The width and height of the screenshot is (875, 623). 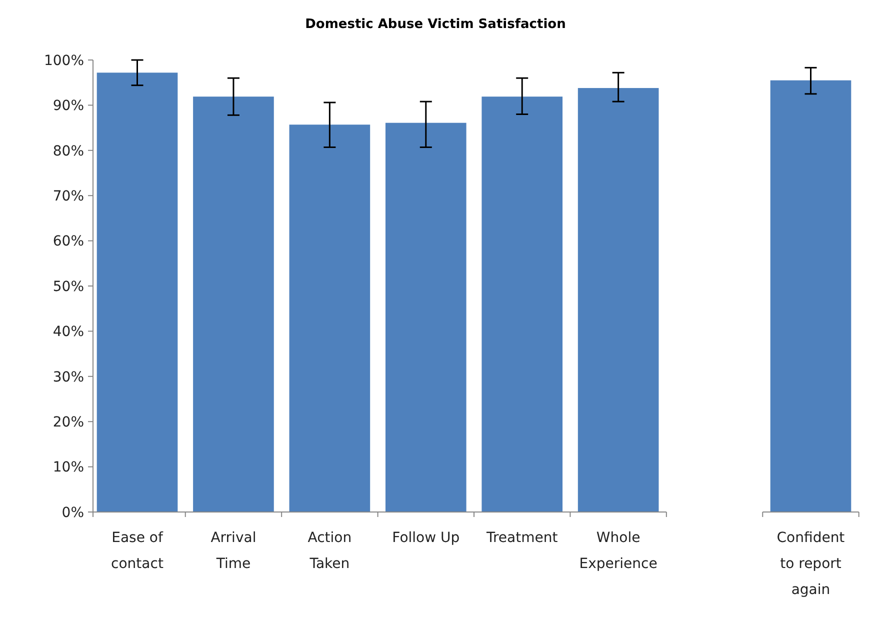 What do you see at coordinates (435, 24) in the screenshot?
I see `chart-title: Domestic Abuse Victim Satisfaction` at bounding box center [435, 24].